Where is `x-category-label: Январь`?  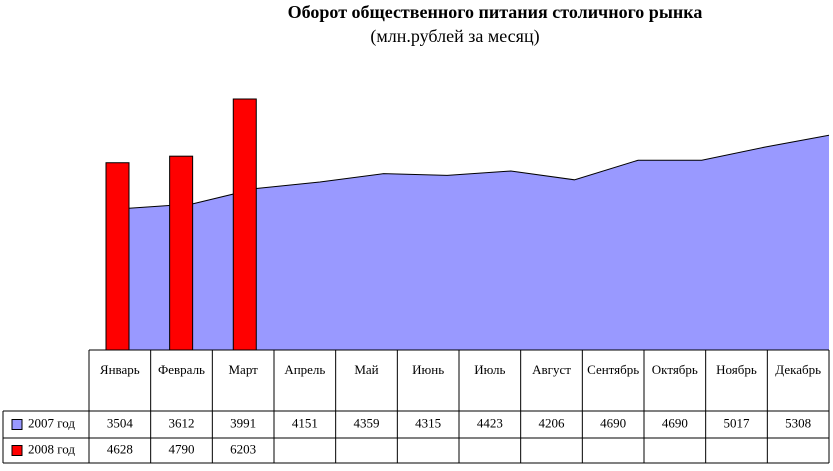
x-category-label: Январь is located at coordinates (120, 369).